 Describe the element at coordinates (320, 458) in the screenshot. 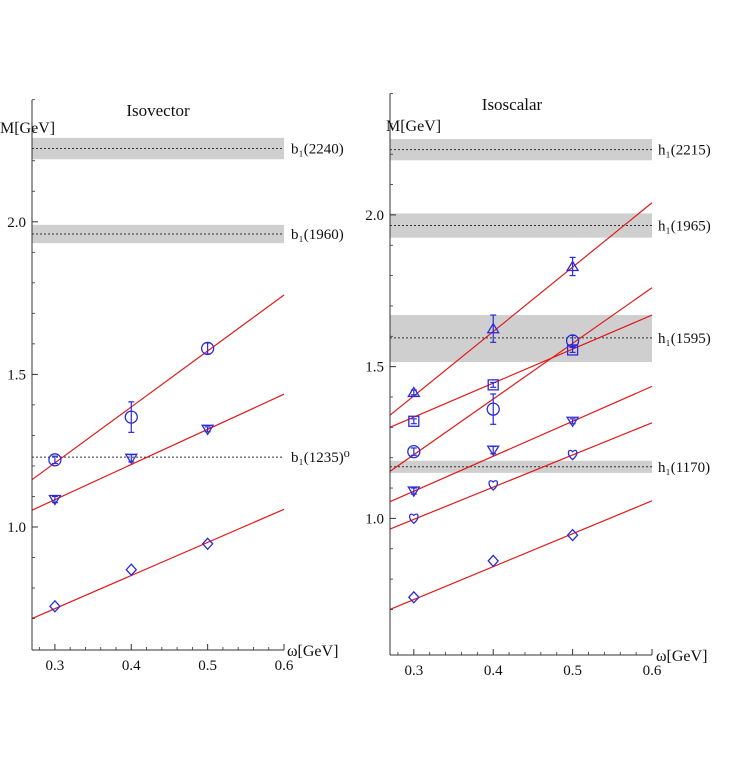

I see `band-label: b₁(1235)⁰` at that location.